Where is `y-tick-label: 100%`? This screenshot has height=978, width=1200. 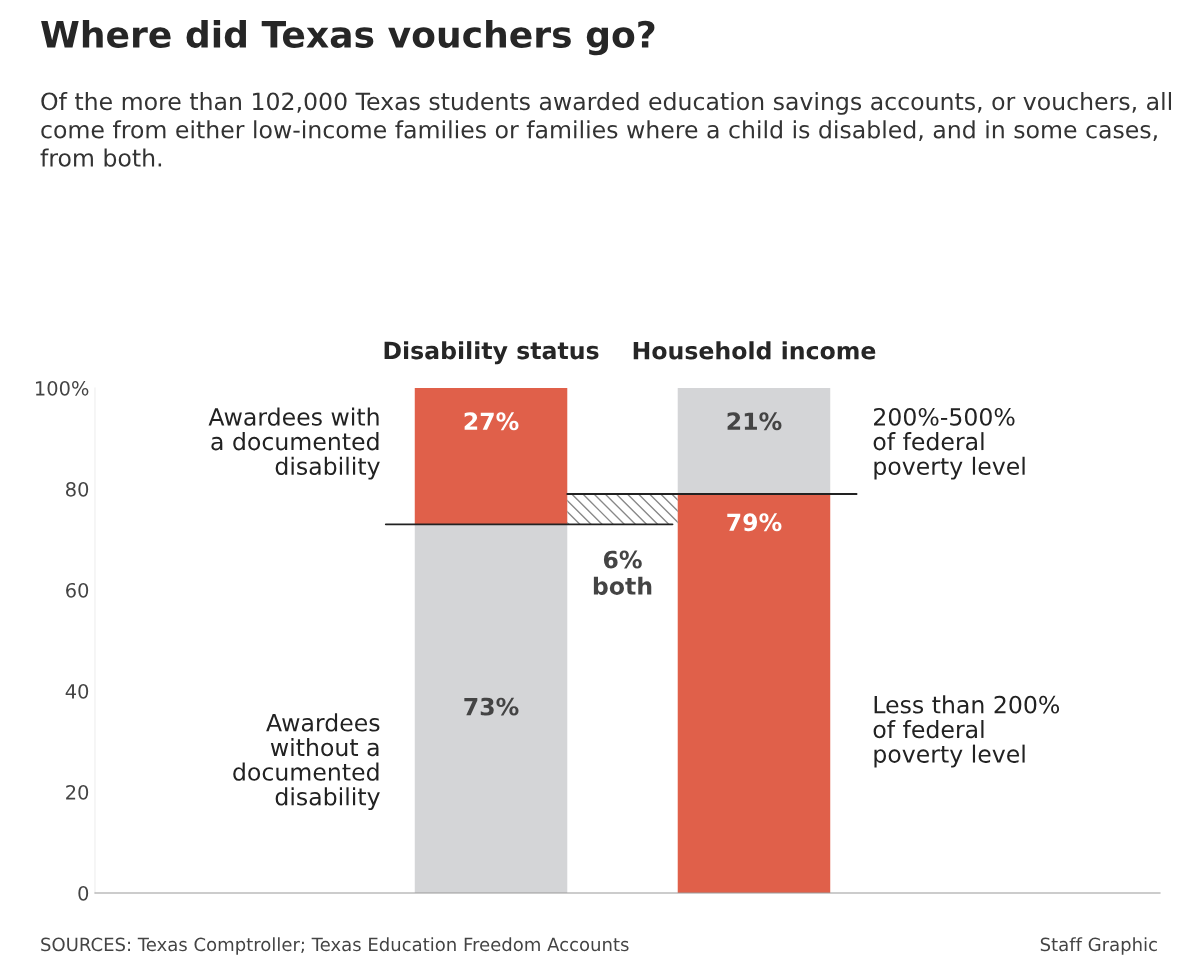
y-tick-label: 100% is located at coordinates (62, 388).